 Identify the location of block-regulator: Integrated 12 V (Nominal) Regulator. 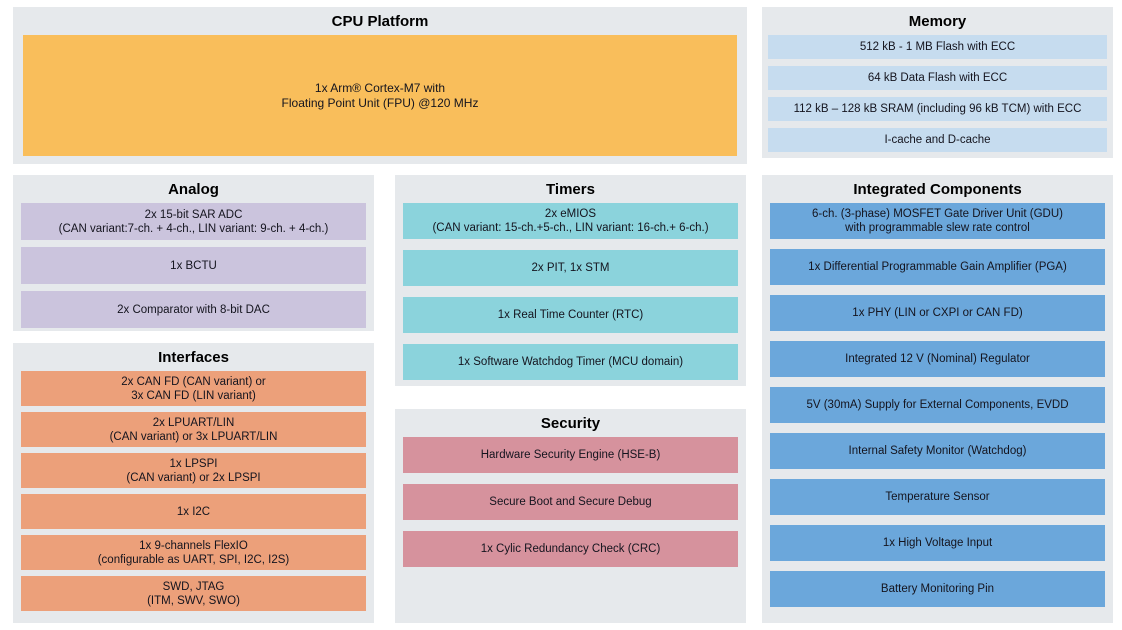
(937, 359).